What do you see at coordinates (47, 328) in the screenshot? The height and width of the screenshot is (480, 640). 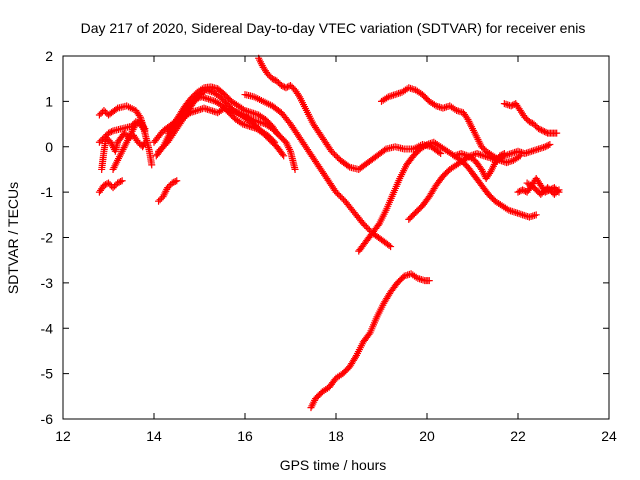 I see `y-tick-label: -4` at bounding box center [47, 328].